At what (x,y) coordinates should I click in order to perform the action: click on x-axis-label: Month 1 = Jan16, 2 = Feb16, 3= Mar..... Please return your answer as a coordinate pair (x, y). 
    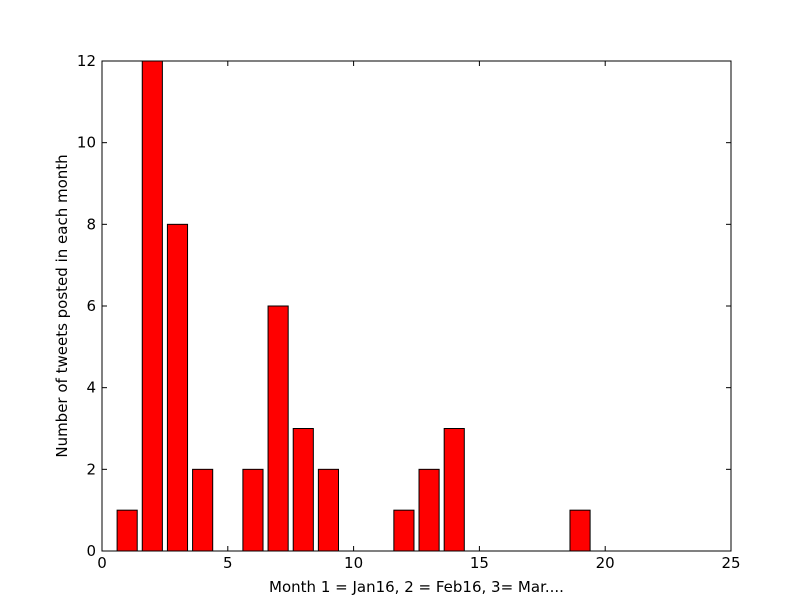
    Looking at the image, I should click on (416, 587).